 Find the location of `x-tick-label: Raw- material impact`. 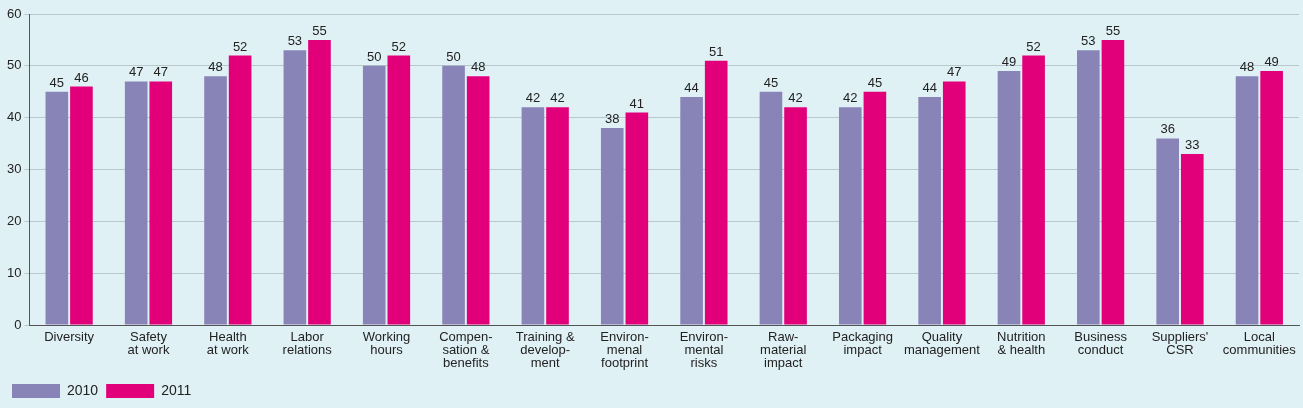

x-tick-label: Raw- material impact is located at coordinates (783, 350).